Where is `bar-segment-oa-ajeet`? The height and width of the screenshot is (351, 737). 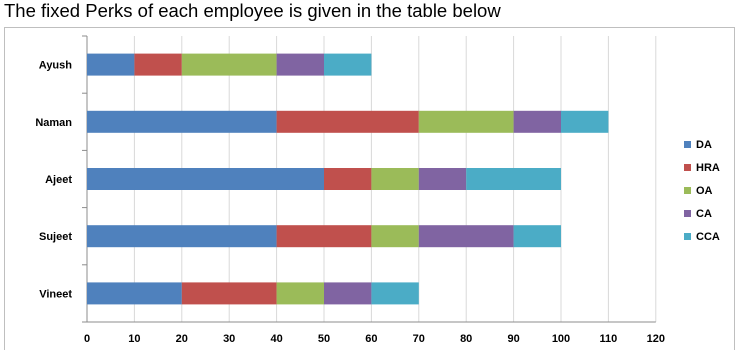
bar-segment-oa-ajeet is located at coordinates (395, 179).